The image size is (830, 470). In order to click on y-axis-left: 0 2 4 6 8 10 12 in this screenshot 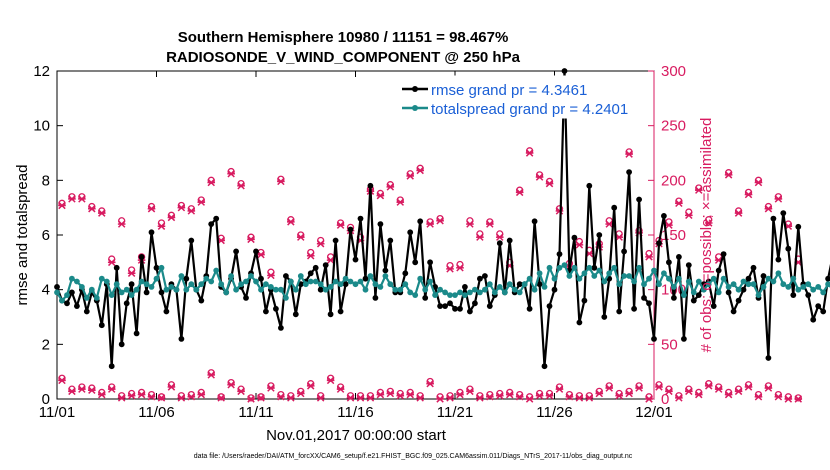, I will do `click(48, 235)`.